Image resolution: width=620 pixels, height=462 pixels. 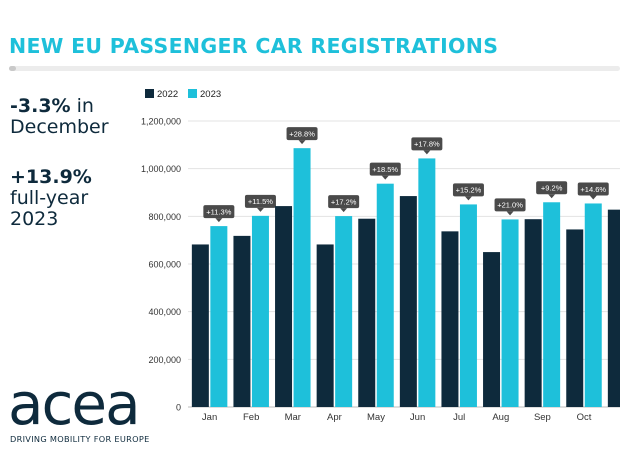 I want to click on bar-2023-may, so click(x=385, y=295).